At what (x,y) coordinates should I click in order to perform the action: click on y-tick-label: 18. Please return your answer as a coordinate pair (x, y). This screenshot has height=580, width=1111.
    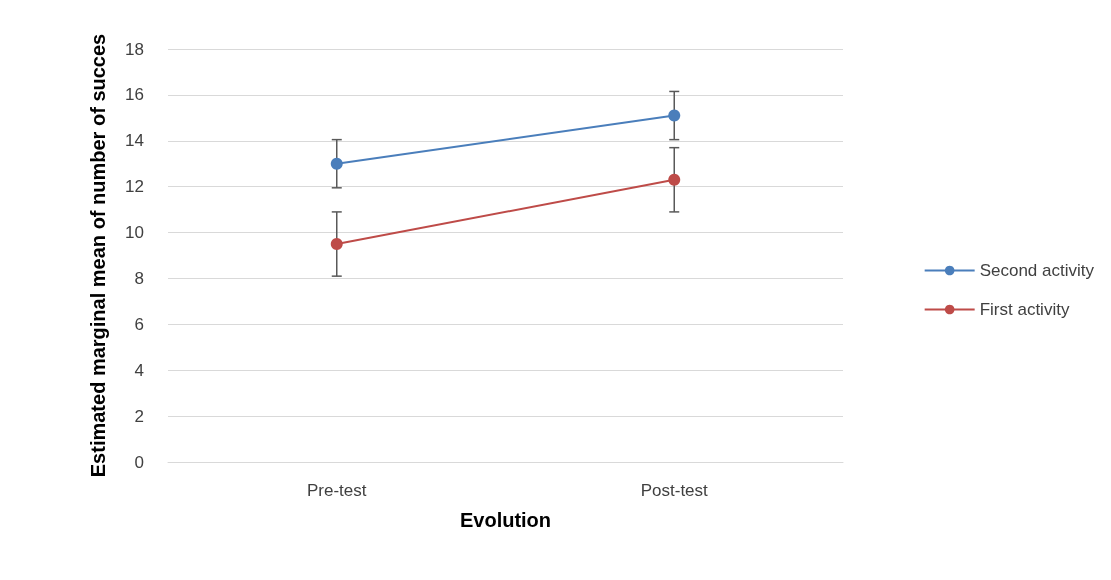
    Looking at the image, I should click on (134, 49).